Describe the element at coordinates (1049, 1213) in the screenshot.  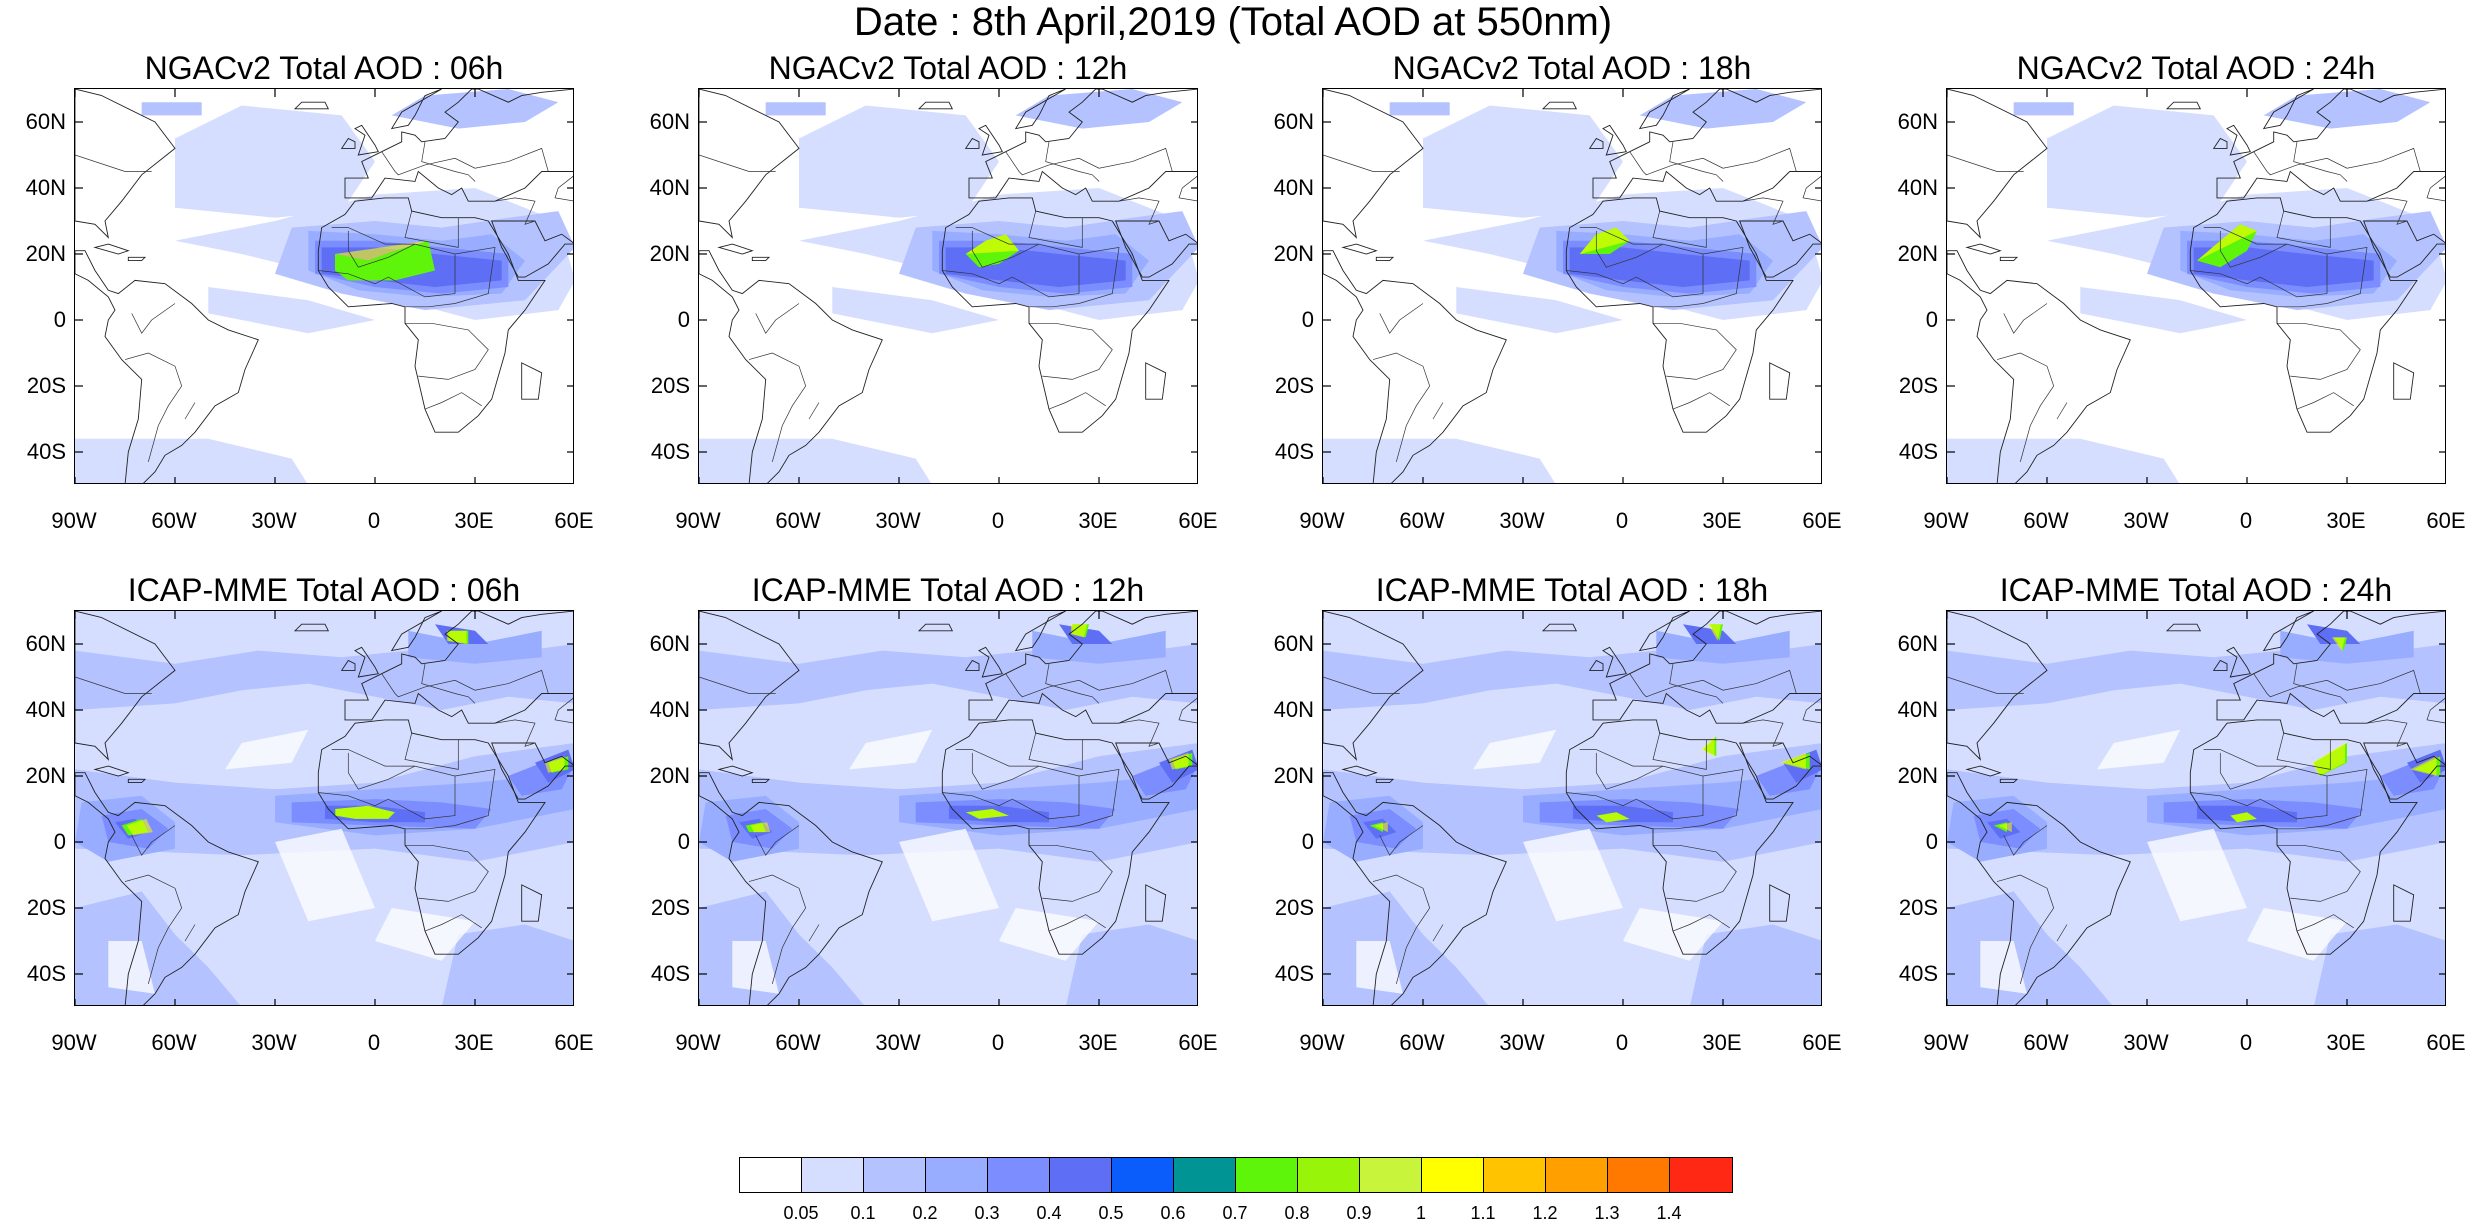
I see `color-scale-label: 0.4` at that location.